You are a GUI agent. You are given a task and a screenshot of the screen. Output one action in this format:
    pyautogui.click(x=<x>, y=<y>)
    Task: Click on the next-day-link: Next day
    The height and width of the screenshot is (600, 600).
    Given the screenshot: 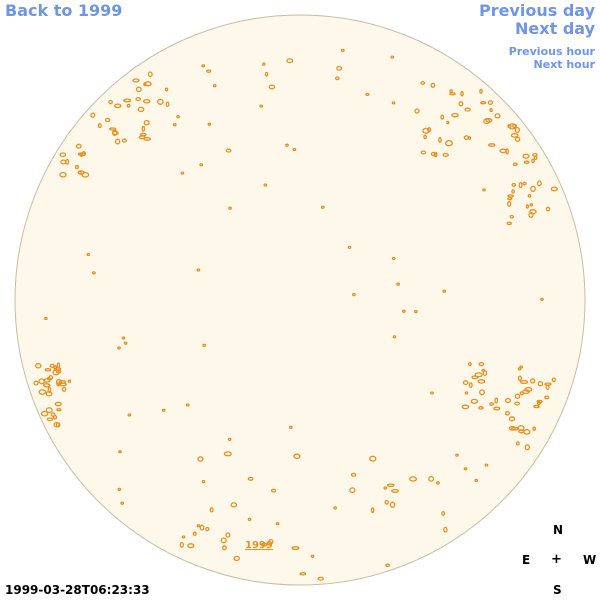 What is the action you would take?
    pyautogui.click(x=555, y=28)
    